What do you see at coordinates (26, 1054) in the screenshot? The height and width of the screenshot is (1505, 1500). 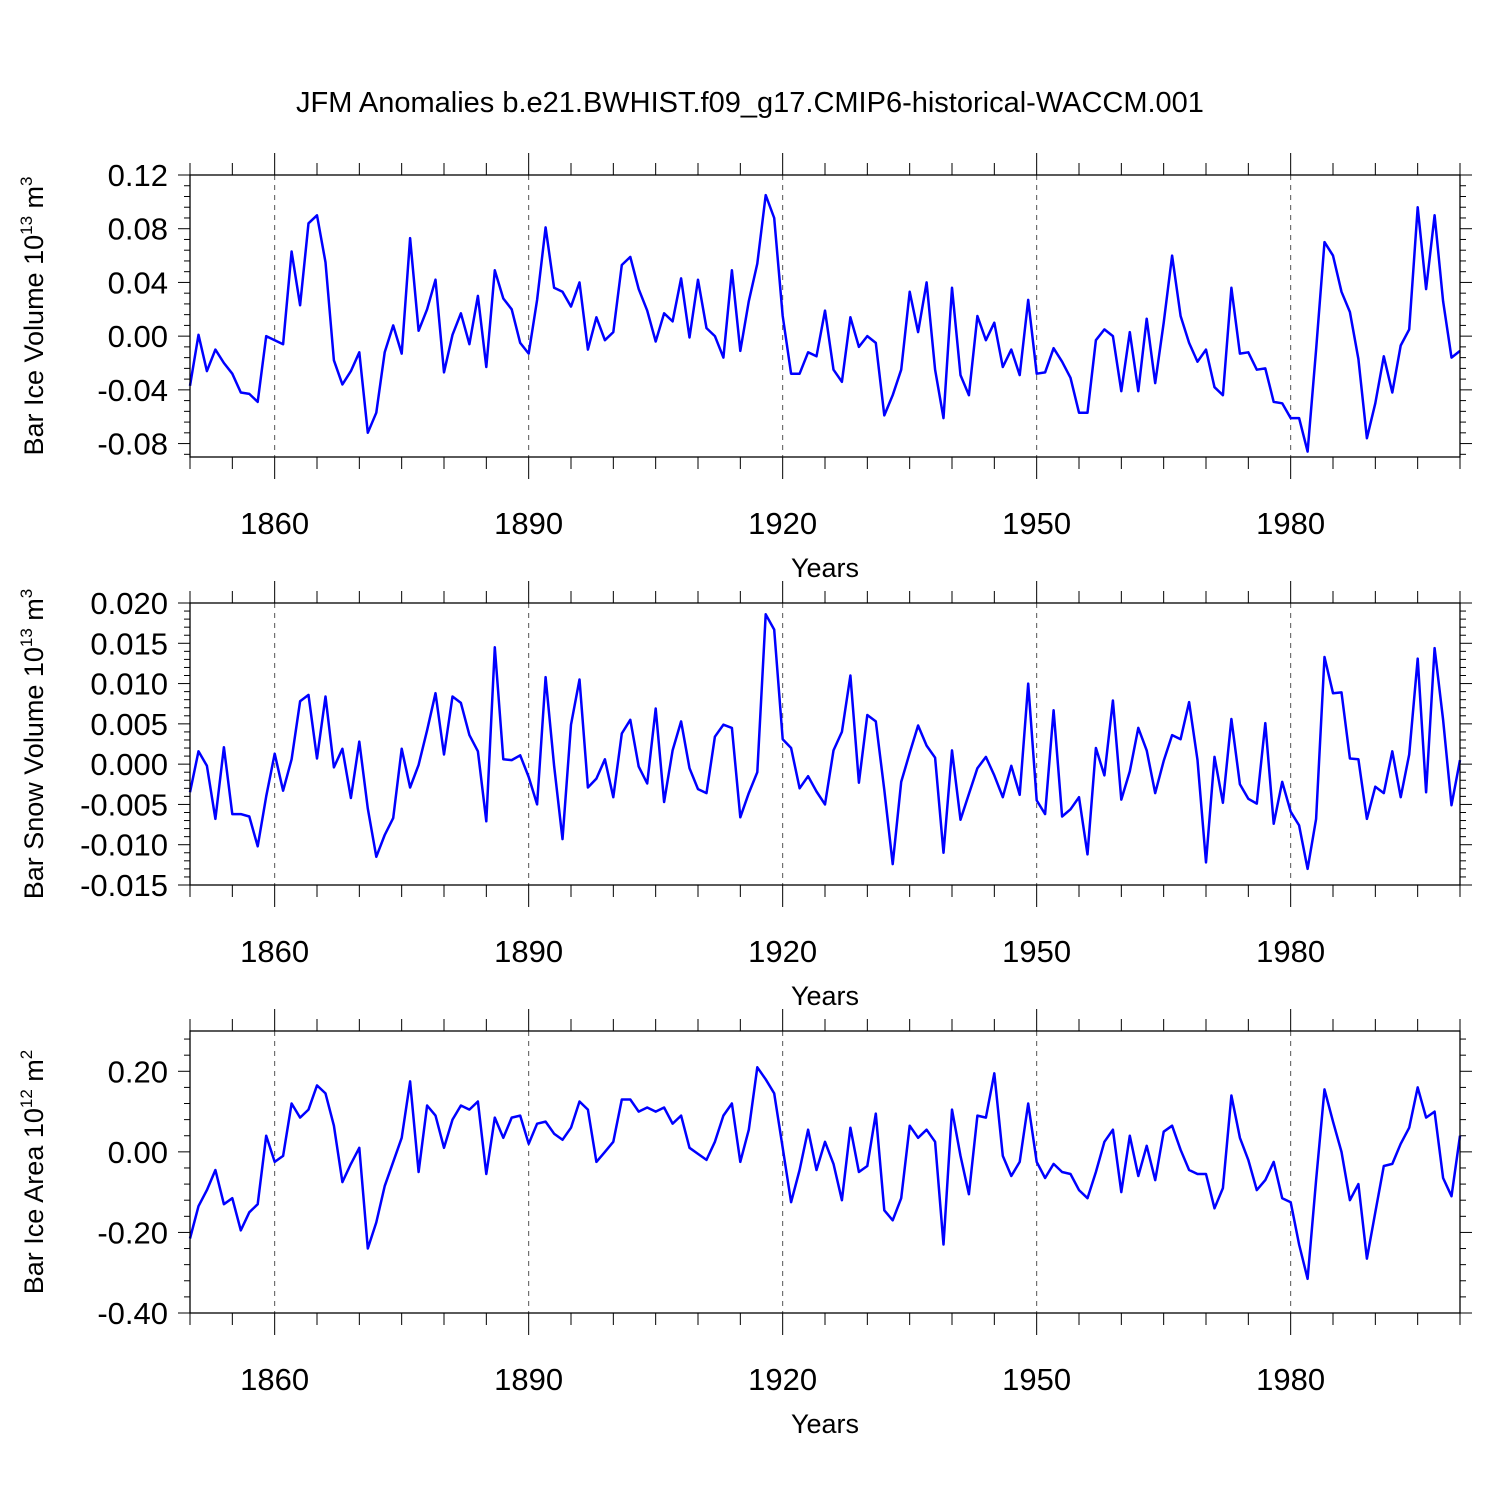 I see `y-axis-label-unit-exponent: 2` at bounding box center [26, 1054].